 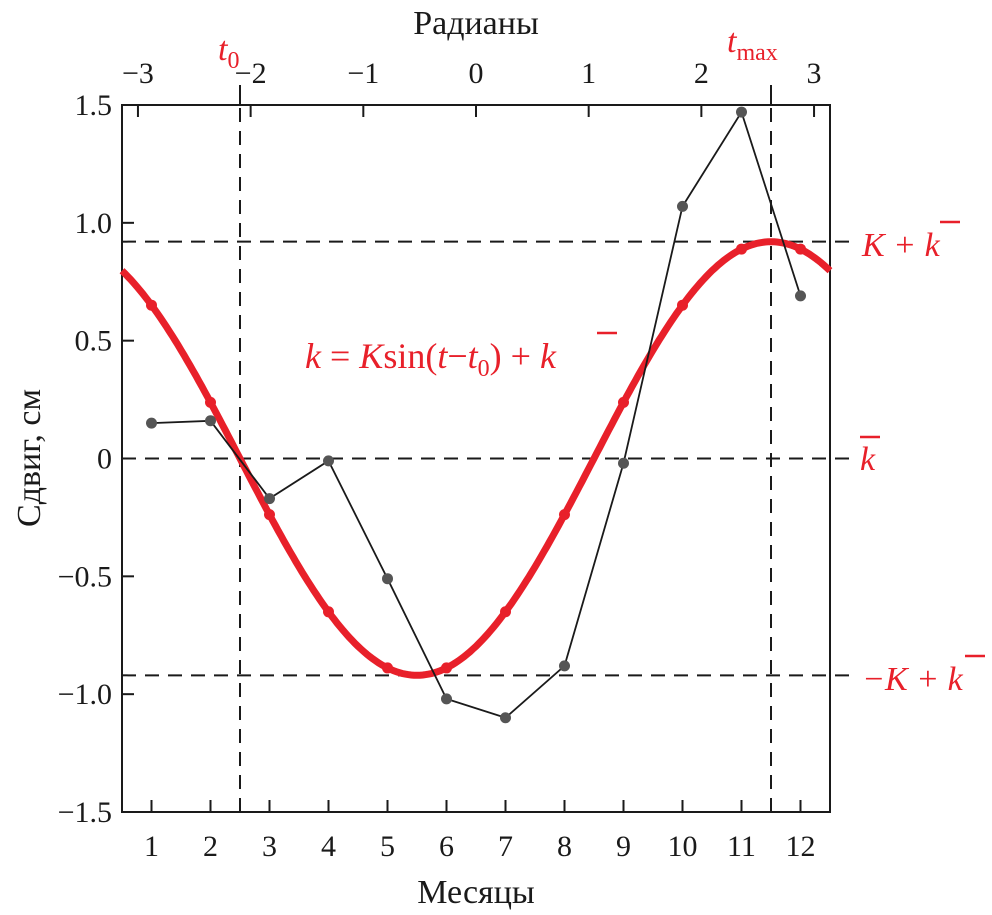 What do you see at coordinates (138, 73) in the screenshot?
I see `x2-tick-label: −3` at bounding box center [138, 73].